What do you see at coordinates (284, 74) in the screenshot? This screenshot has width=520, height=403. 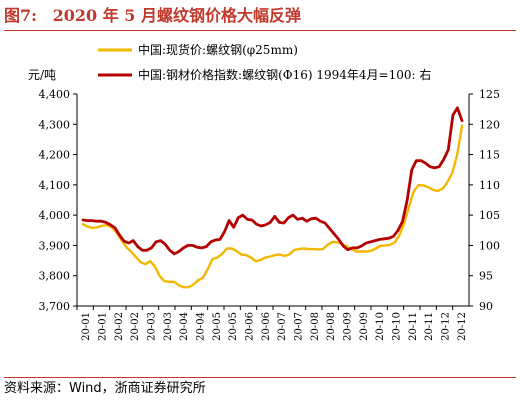 I see `legend-label: 中国:钢材价格指数:螺纹钢(Φ16) 1994年4月=100: 右` at bounding box center [284, 74].